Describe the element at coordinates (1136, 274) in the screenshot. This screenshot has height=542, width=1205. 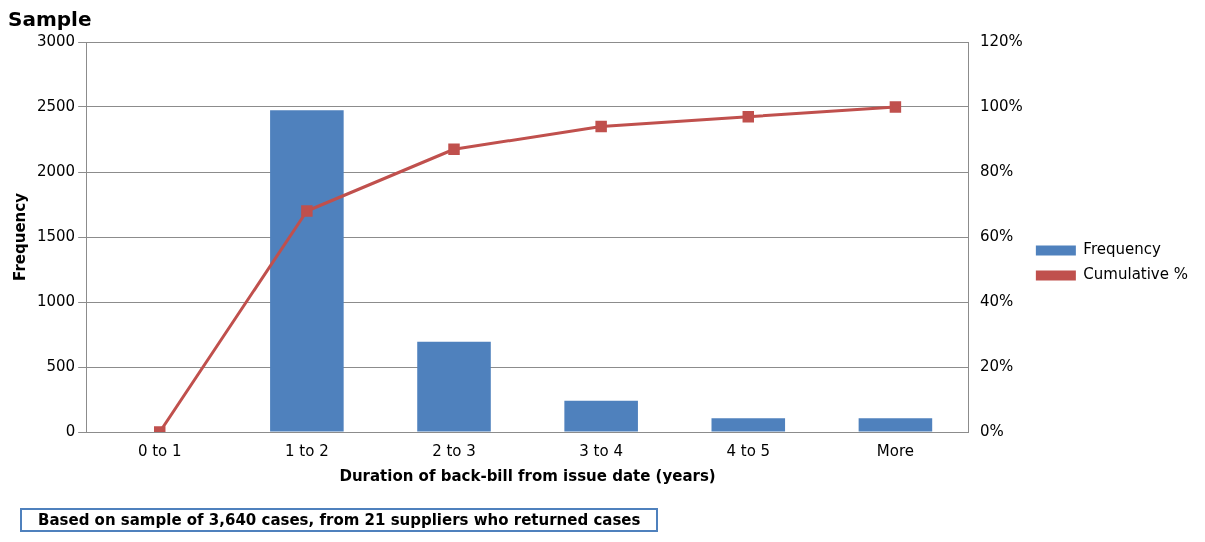
I see `legend-label: Cumulative %` at that location.